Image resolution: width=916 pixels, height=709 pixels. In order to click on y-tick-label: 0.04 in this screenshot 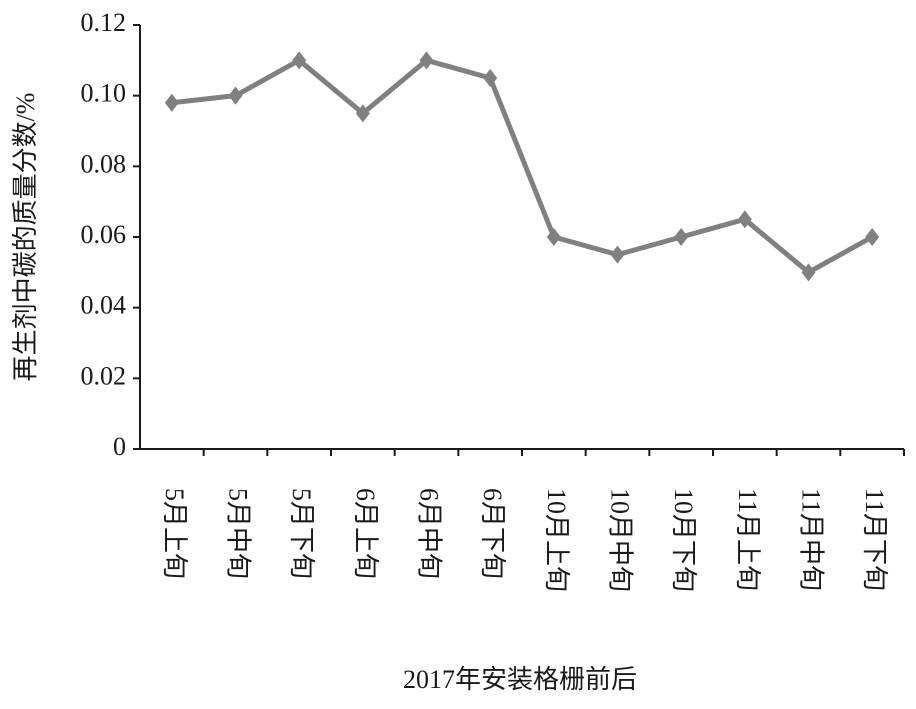, I will do `click(104, 305)`.